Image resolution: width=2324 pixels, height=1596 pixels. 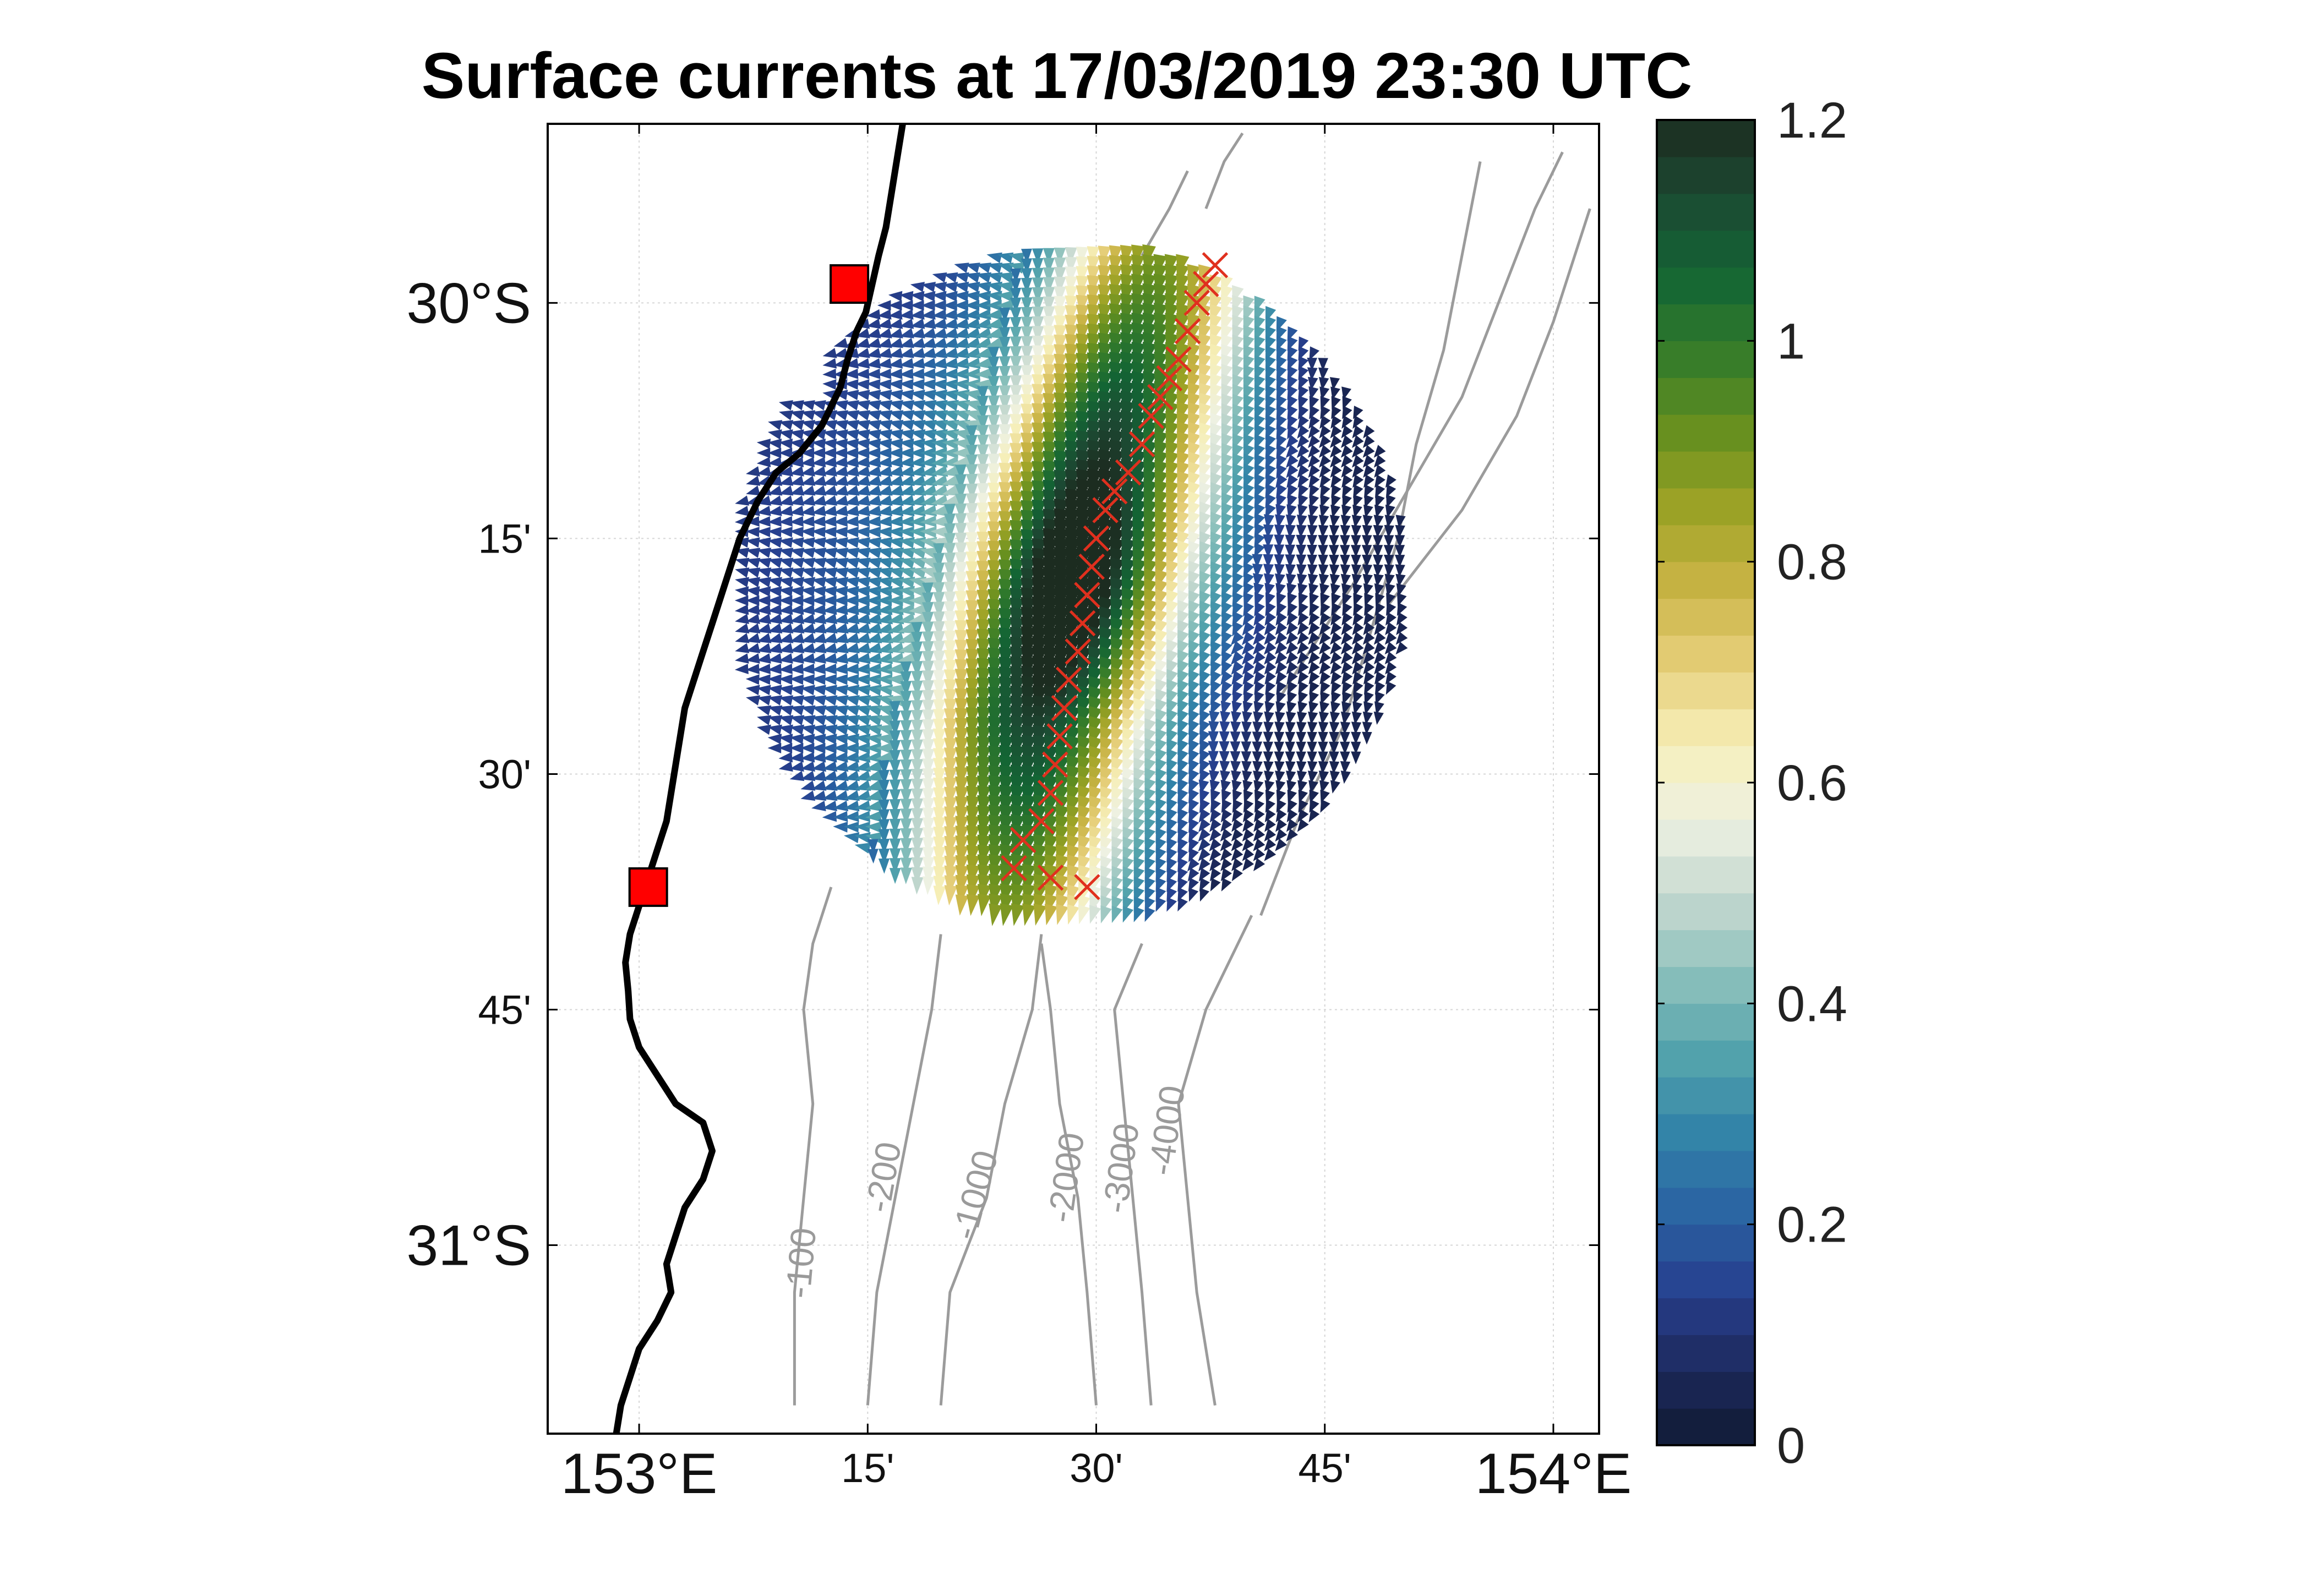 What do you see at coordinates (1066, 1177) in the screenshot?
I see `contour-label: -2000` at bounding box center [1066, 1177].